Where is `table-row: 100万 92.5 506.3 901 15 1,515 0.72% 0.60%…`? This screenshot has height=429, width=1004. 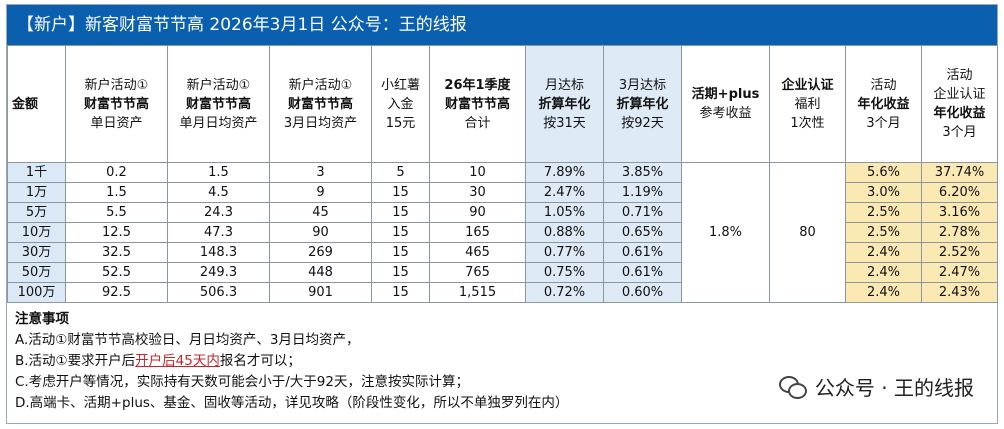
table-row: 100万 92.5 506.3 901 15 1,515 0.72% 0.60%… is located at coordinates (502, 292).